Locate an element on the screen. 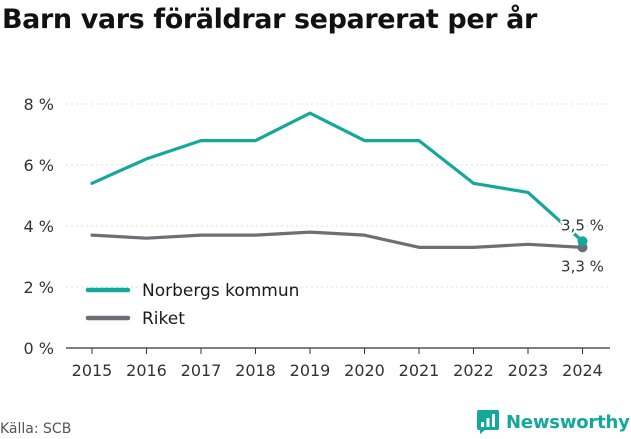 This screenshot has height=439, width=631. end-label: 3,5 % is located at coordinates (582, 225).